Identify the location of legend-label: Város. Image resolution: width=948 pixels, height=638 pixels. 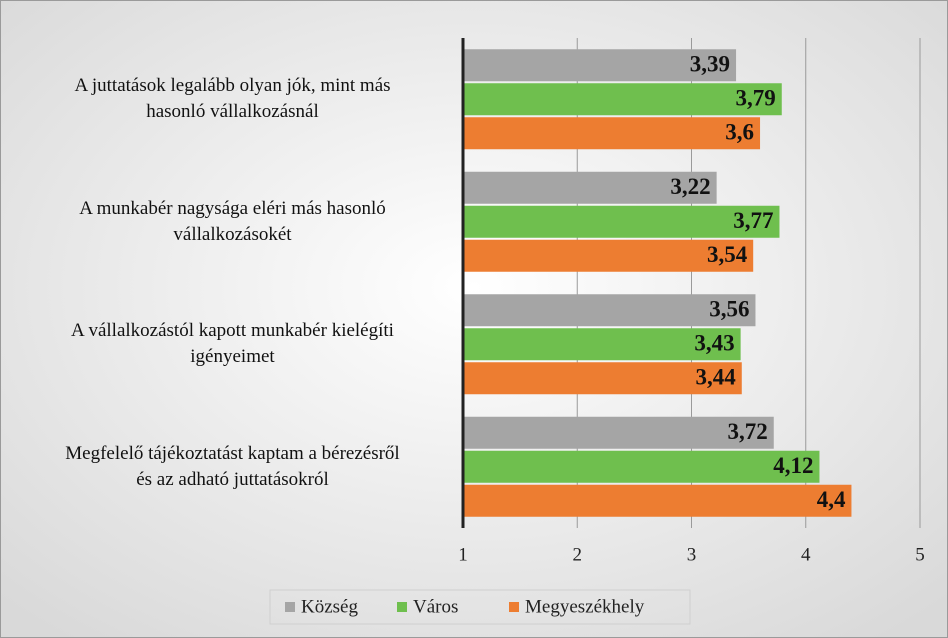
(435, 606).